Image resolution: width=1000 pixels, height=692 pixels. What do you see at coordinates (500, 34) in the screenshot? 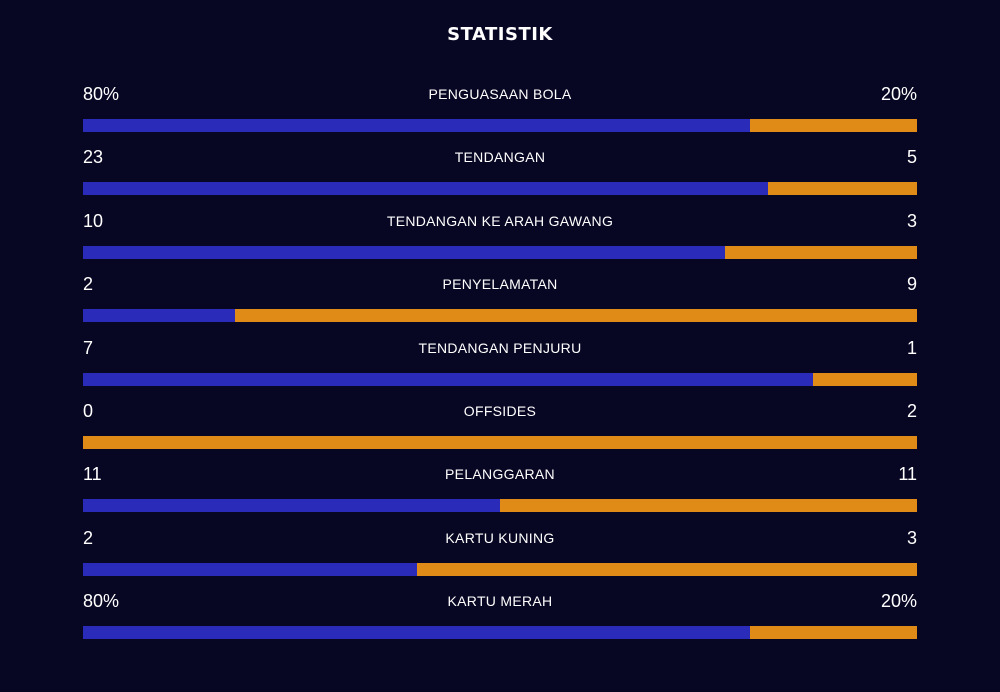
I see `panel-title: STATISTIK` at bounding box center [500, 34].